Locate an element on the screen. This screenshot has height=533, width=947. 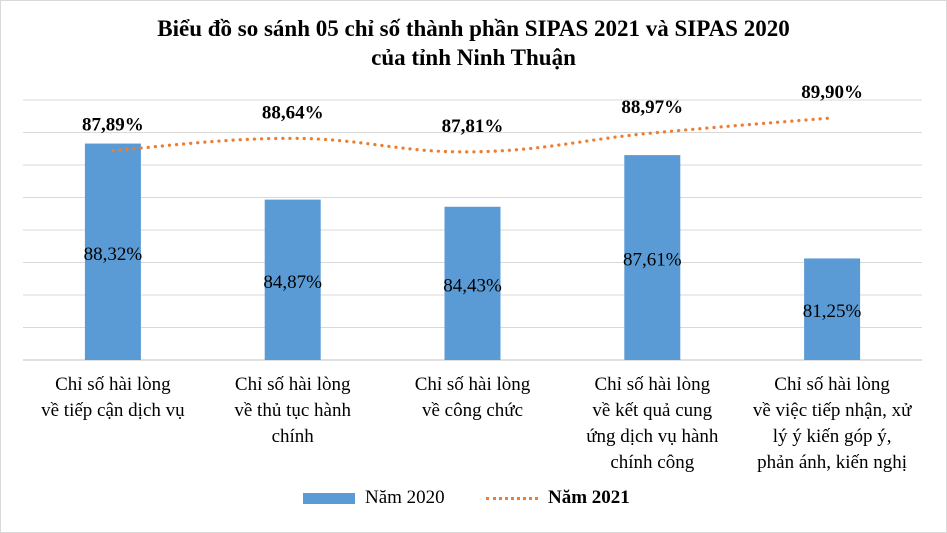
chart-title-line2: của tỉnh Ninh Thuận is located at coordinates (473, 57).